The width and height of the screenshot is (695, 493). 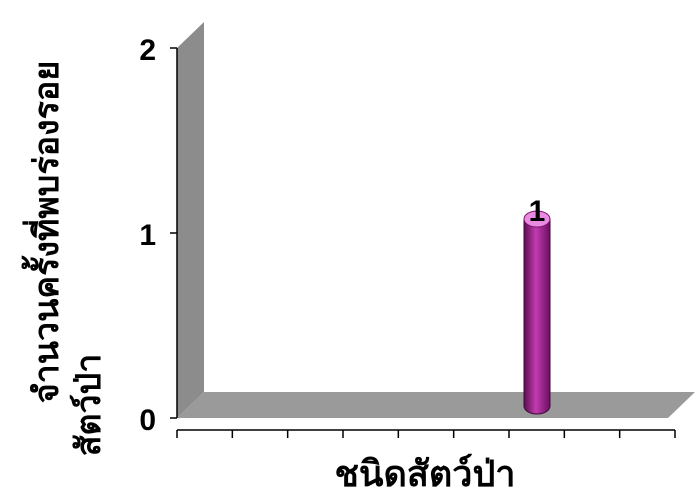 I want to click on bars-group: 1, so click(x=537, y=305).